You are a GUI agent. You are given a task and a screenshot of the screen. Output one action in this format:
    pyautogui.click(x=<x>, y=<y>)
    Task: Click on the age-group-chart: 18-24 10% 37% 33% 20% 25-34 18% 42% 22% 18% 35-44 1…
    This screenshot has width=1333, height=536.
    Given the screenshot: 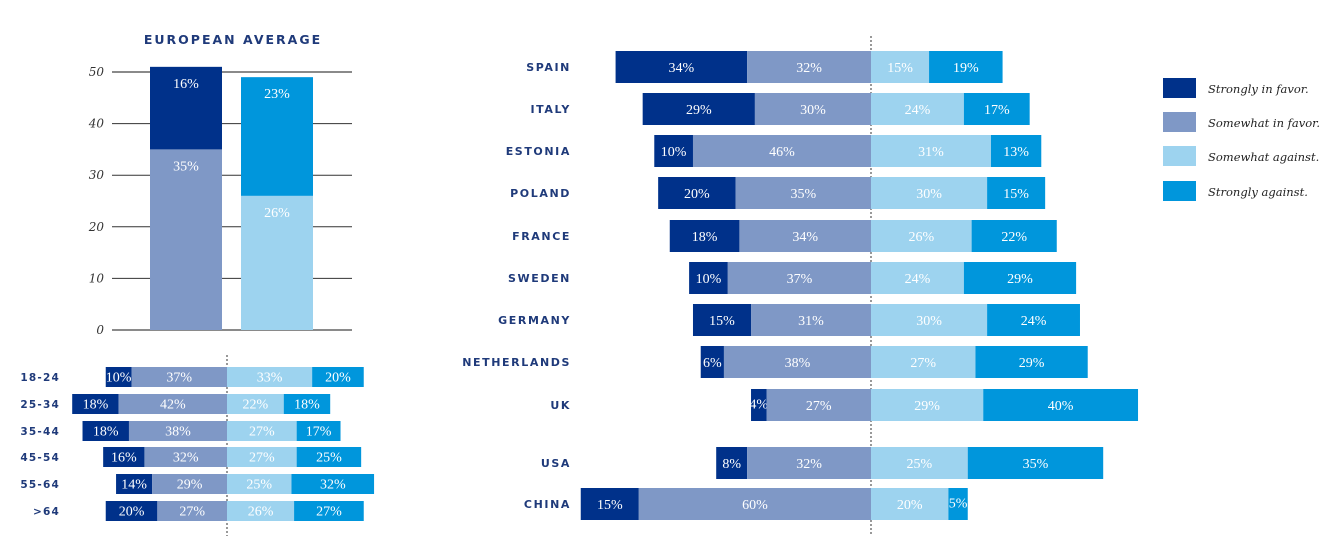 What is the action you would take?
    pyautogui.click(x=197, y=445)
    